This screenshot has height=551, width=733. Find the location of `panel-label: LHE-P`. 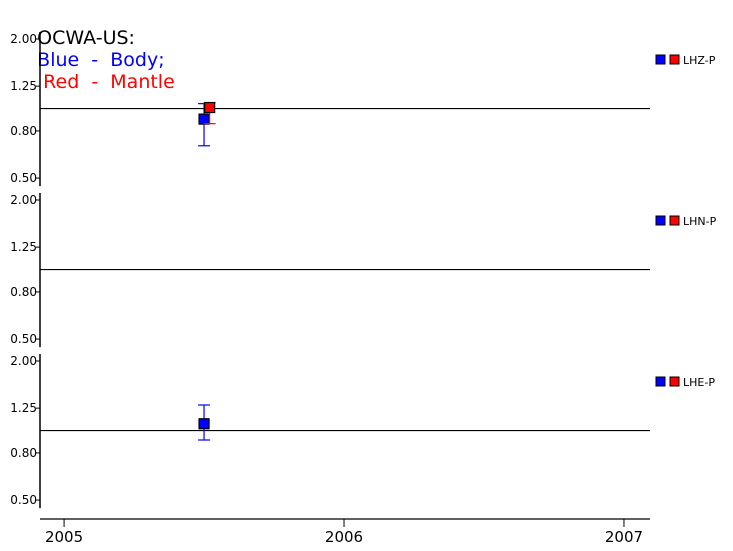

panel-label: LHE-P is located at coordinates (699, 382).